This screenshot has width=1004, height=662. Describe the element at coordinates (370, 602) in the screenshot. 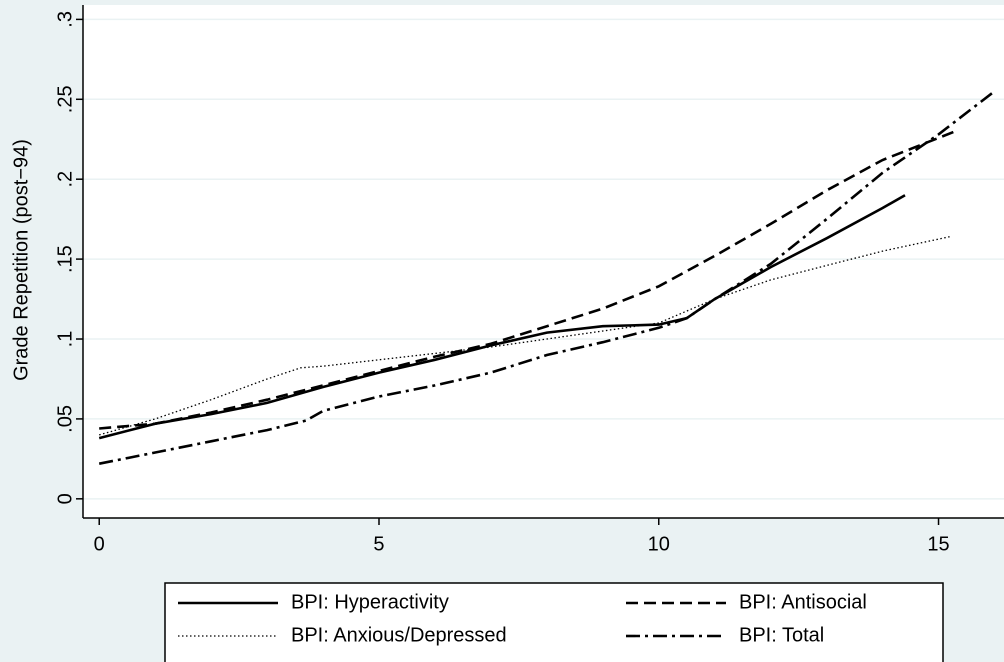

I see `legend-label: BPI: Hyperactivity` at that location.